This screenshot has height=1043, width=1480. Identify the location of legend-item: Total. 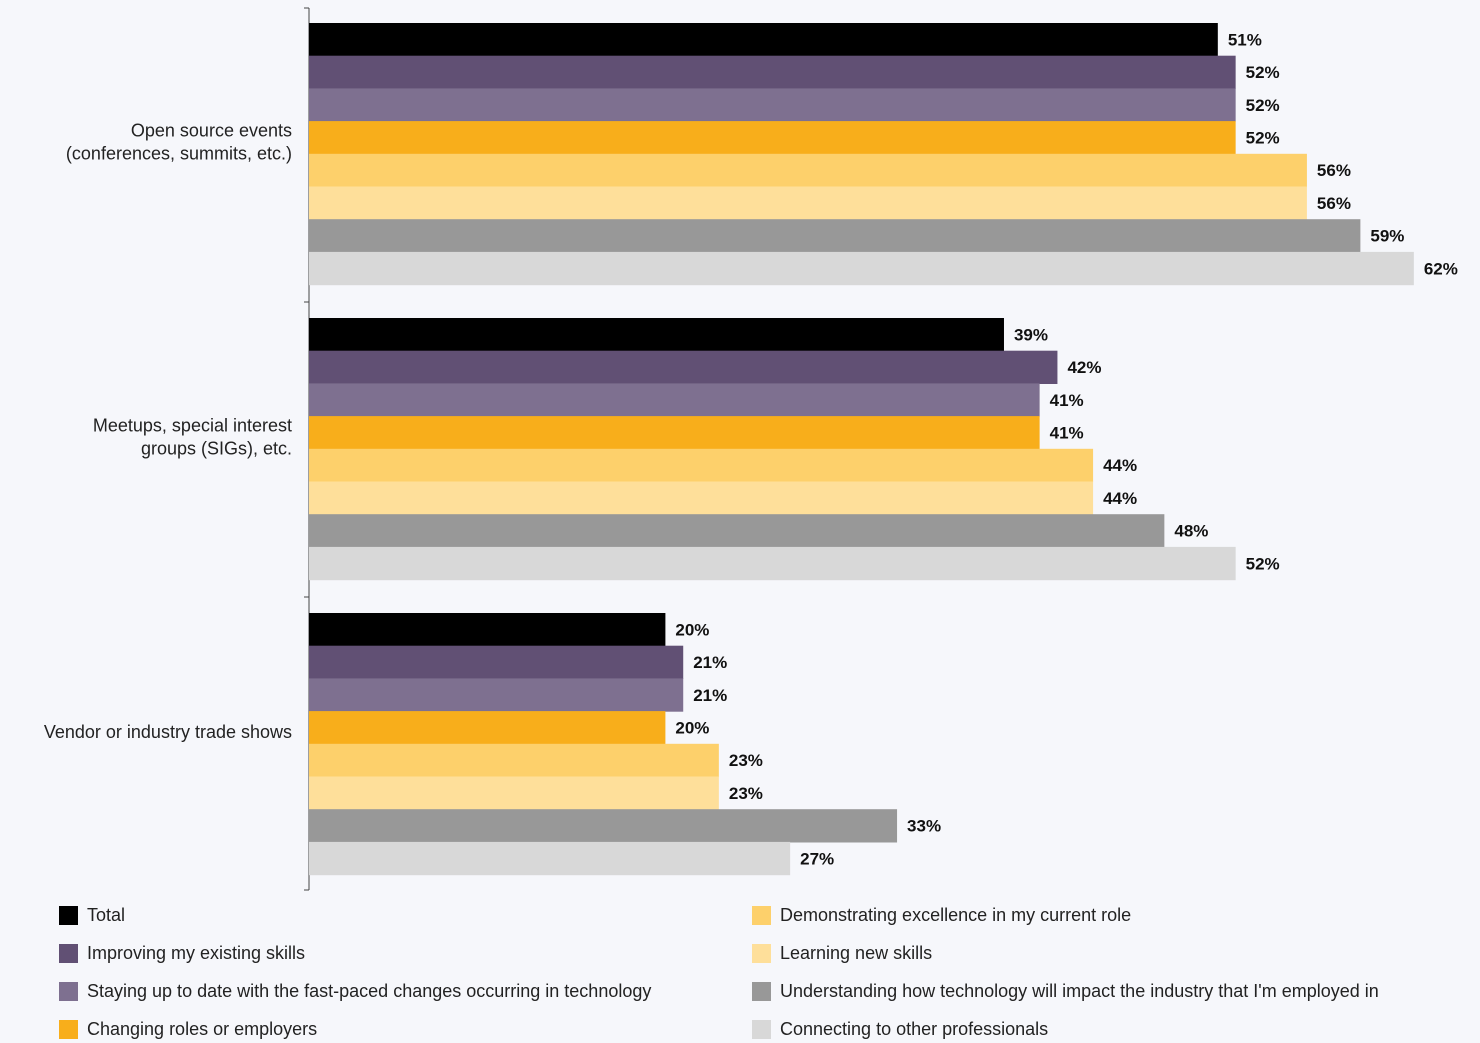
(92, 915).